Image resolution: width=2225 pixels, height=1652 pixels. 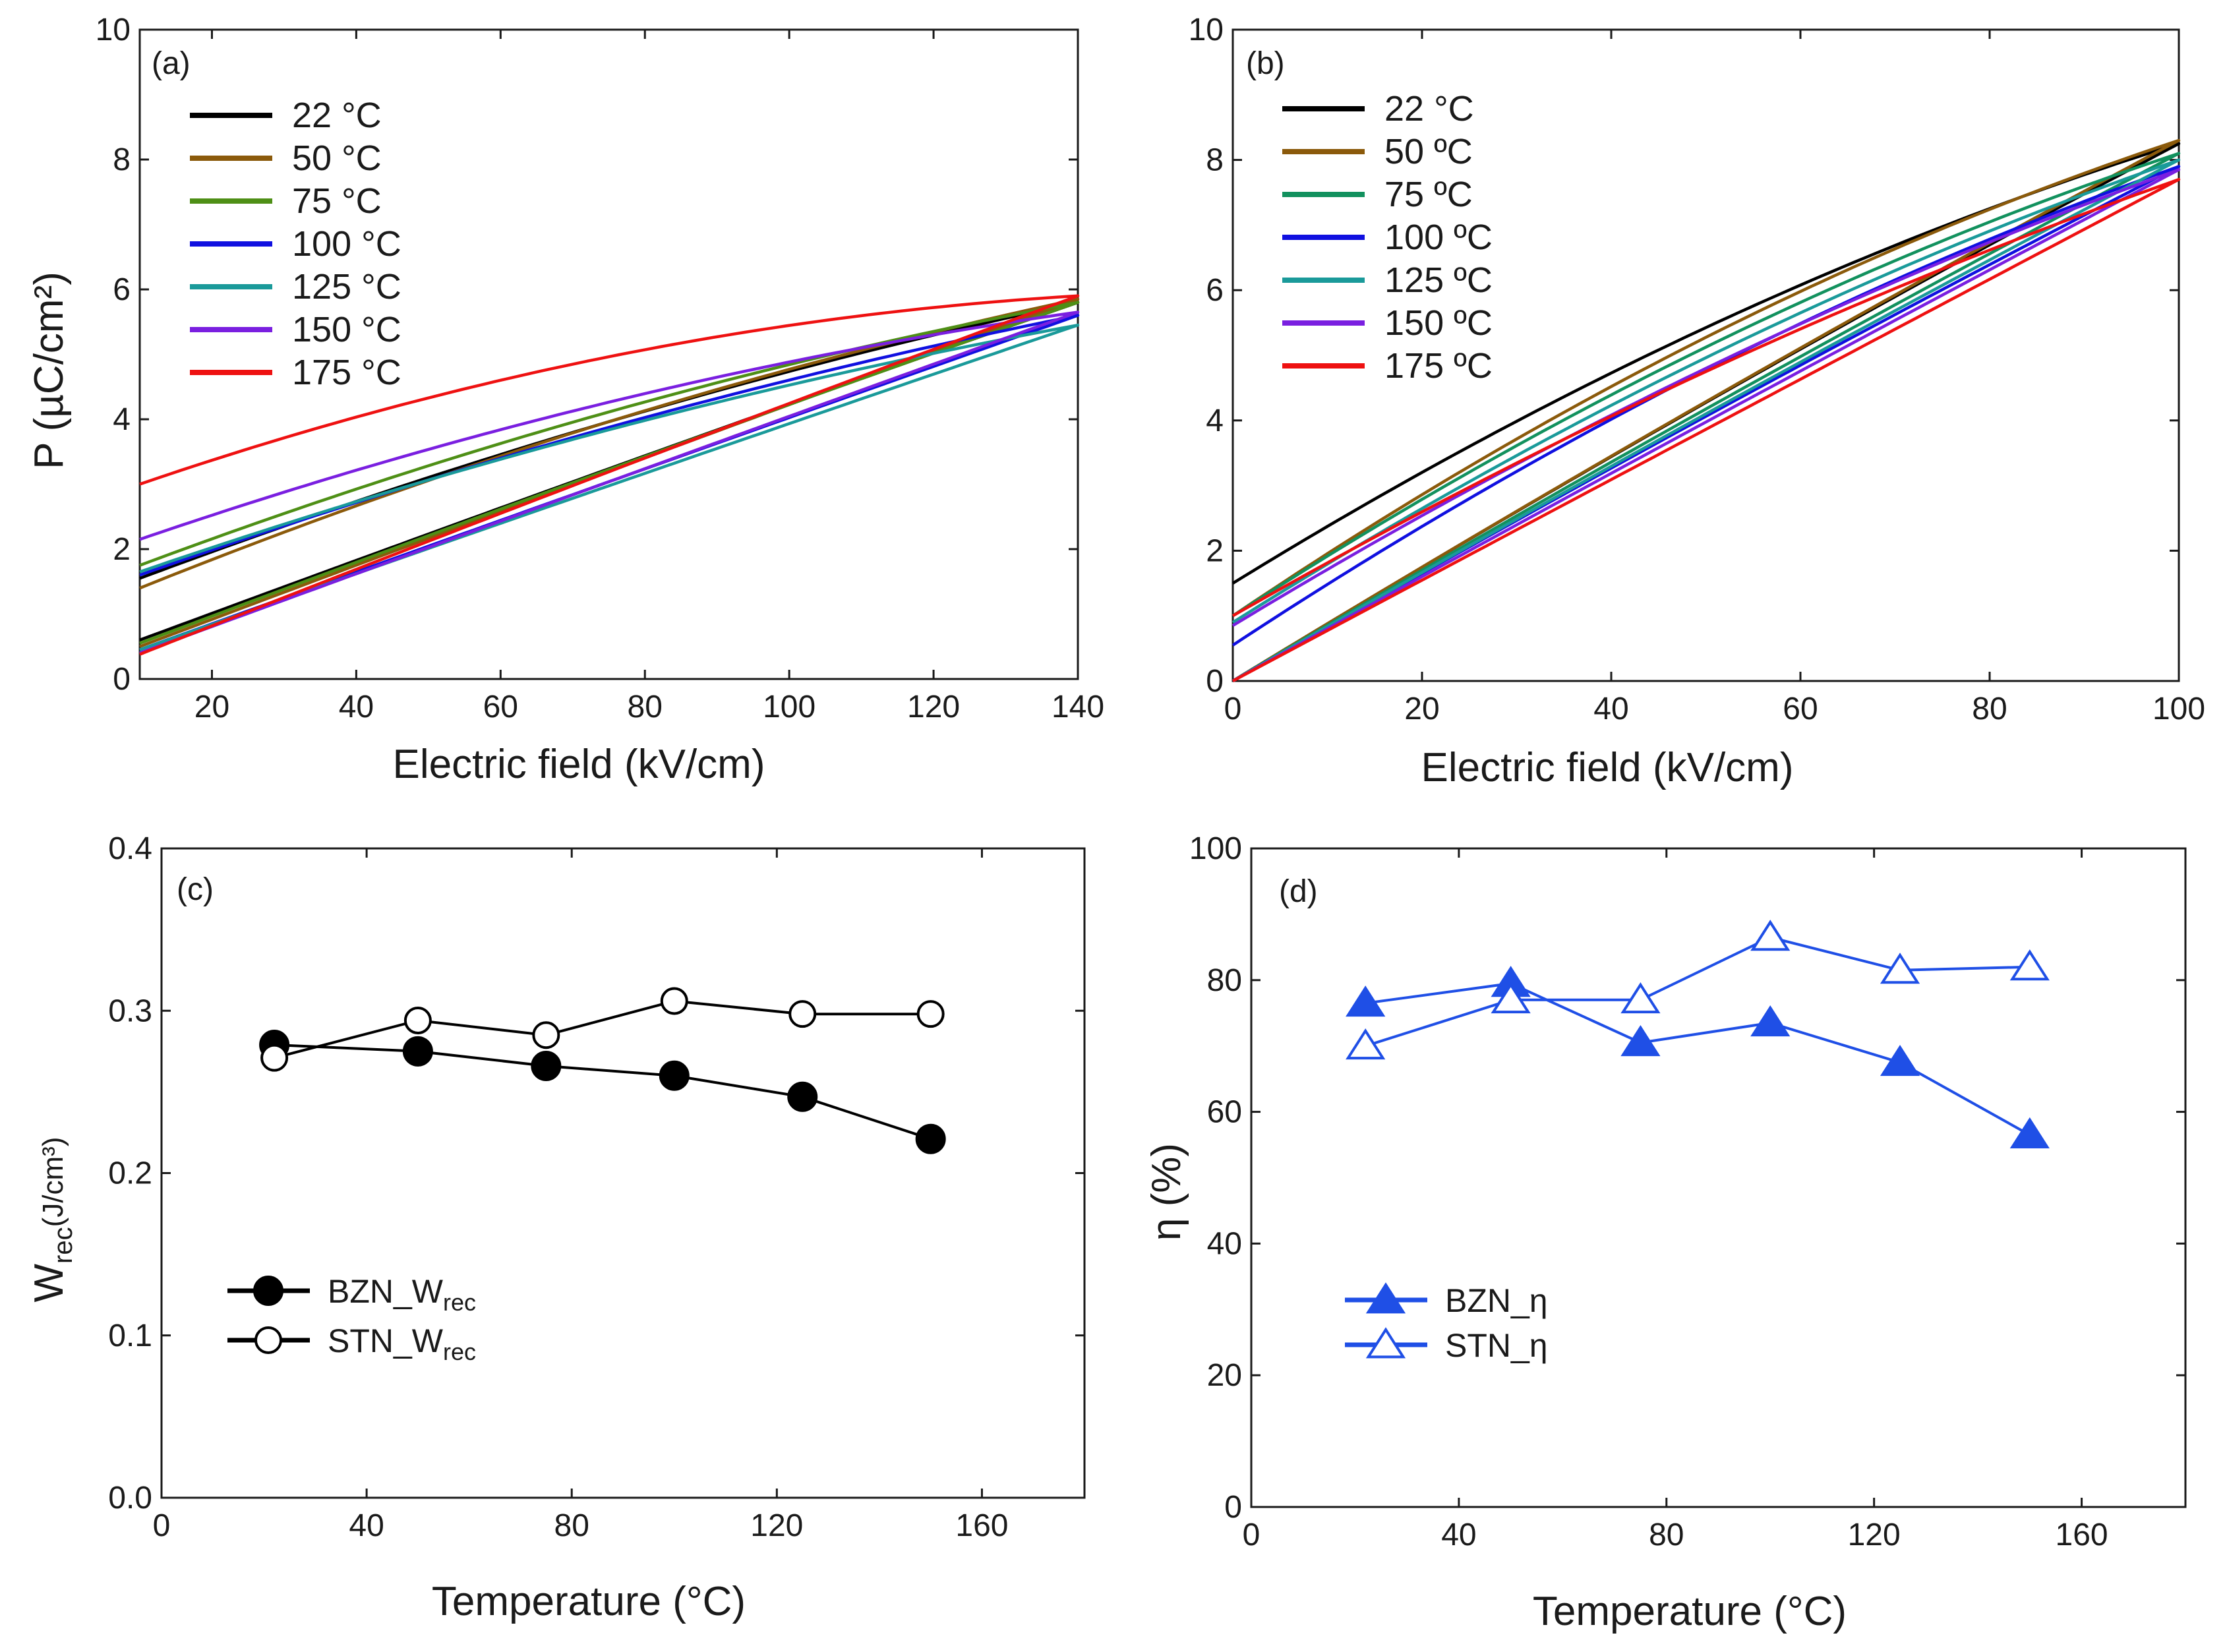 I want to click on panel-d-legend-marker, so click(x=1385, y=1343).